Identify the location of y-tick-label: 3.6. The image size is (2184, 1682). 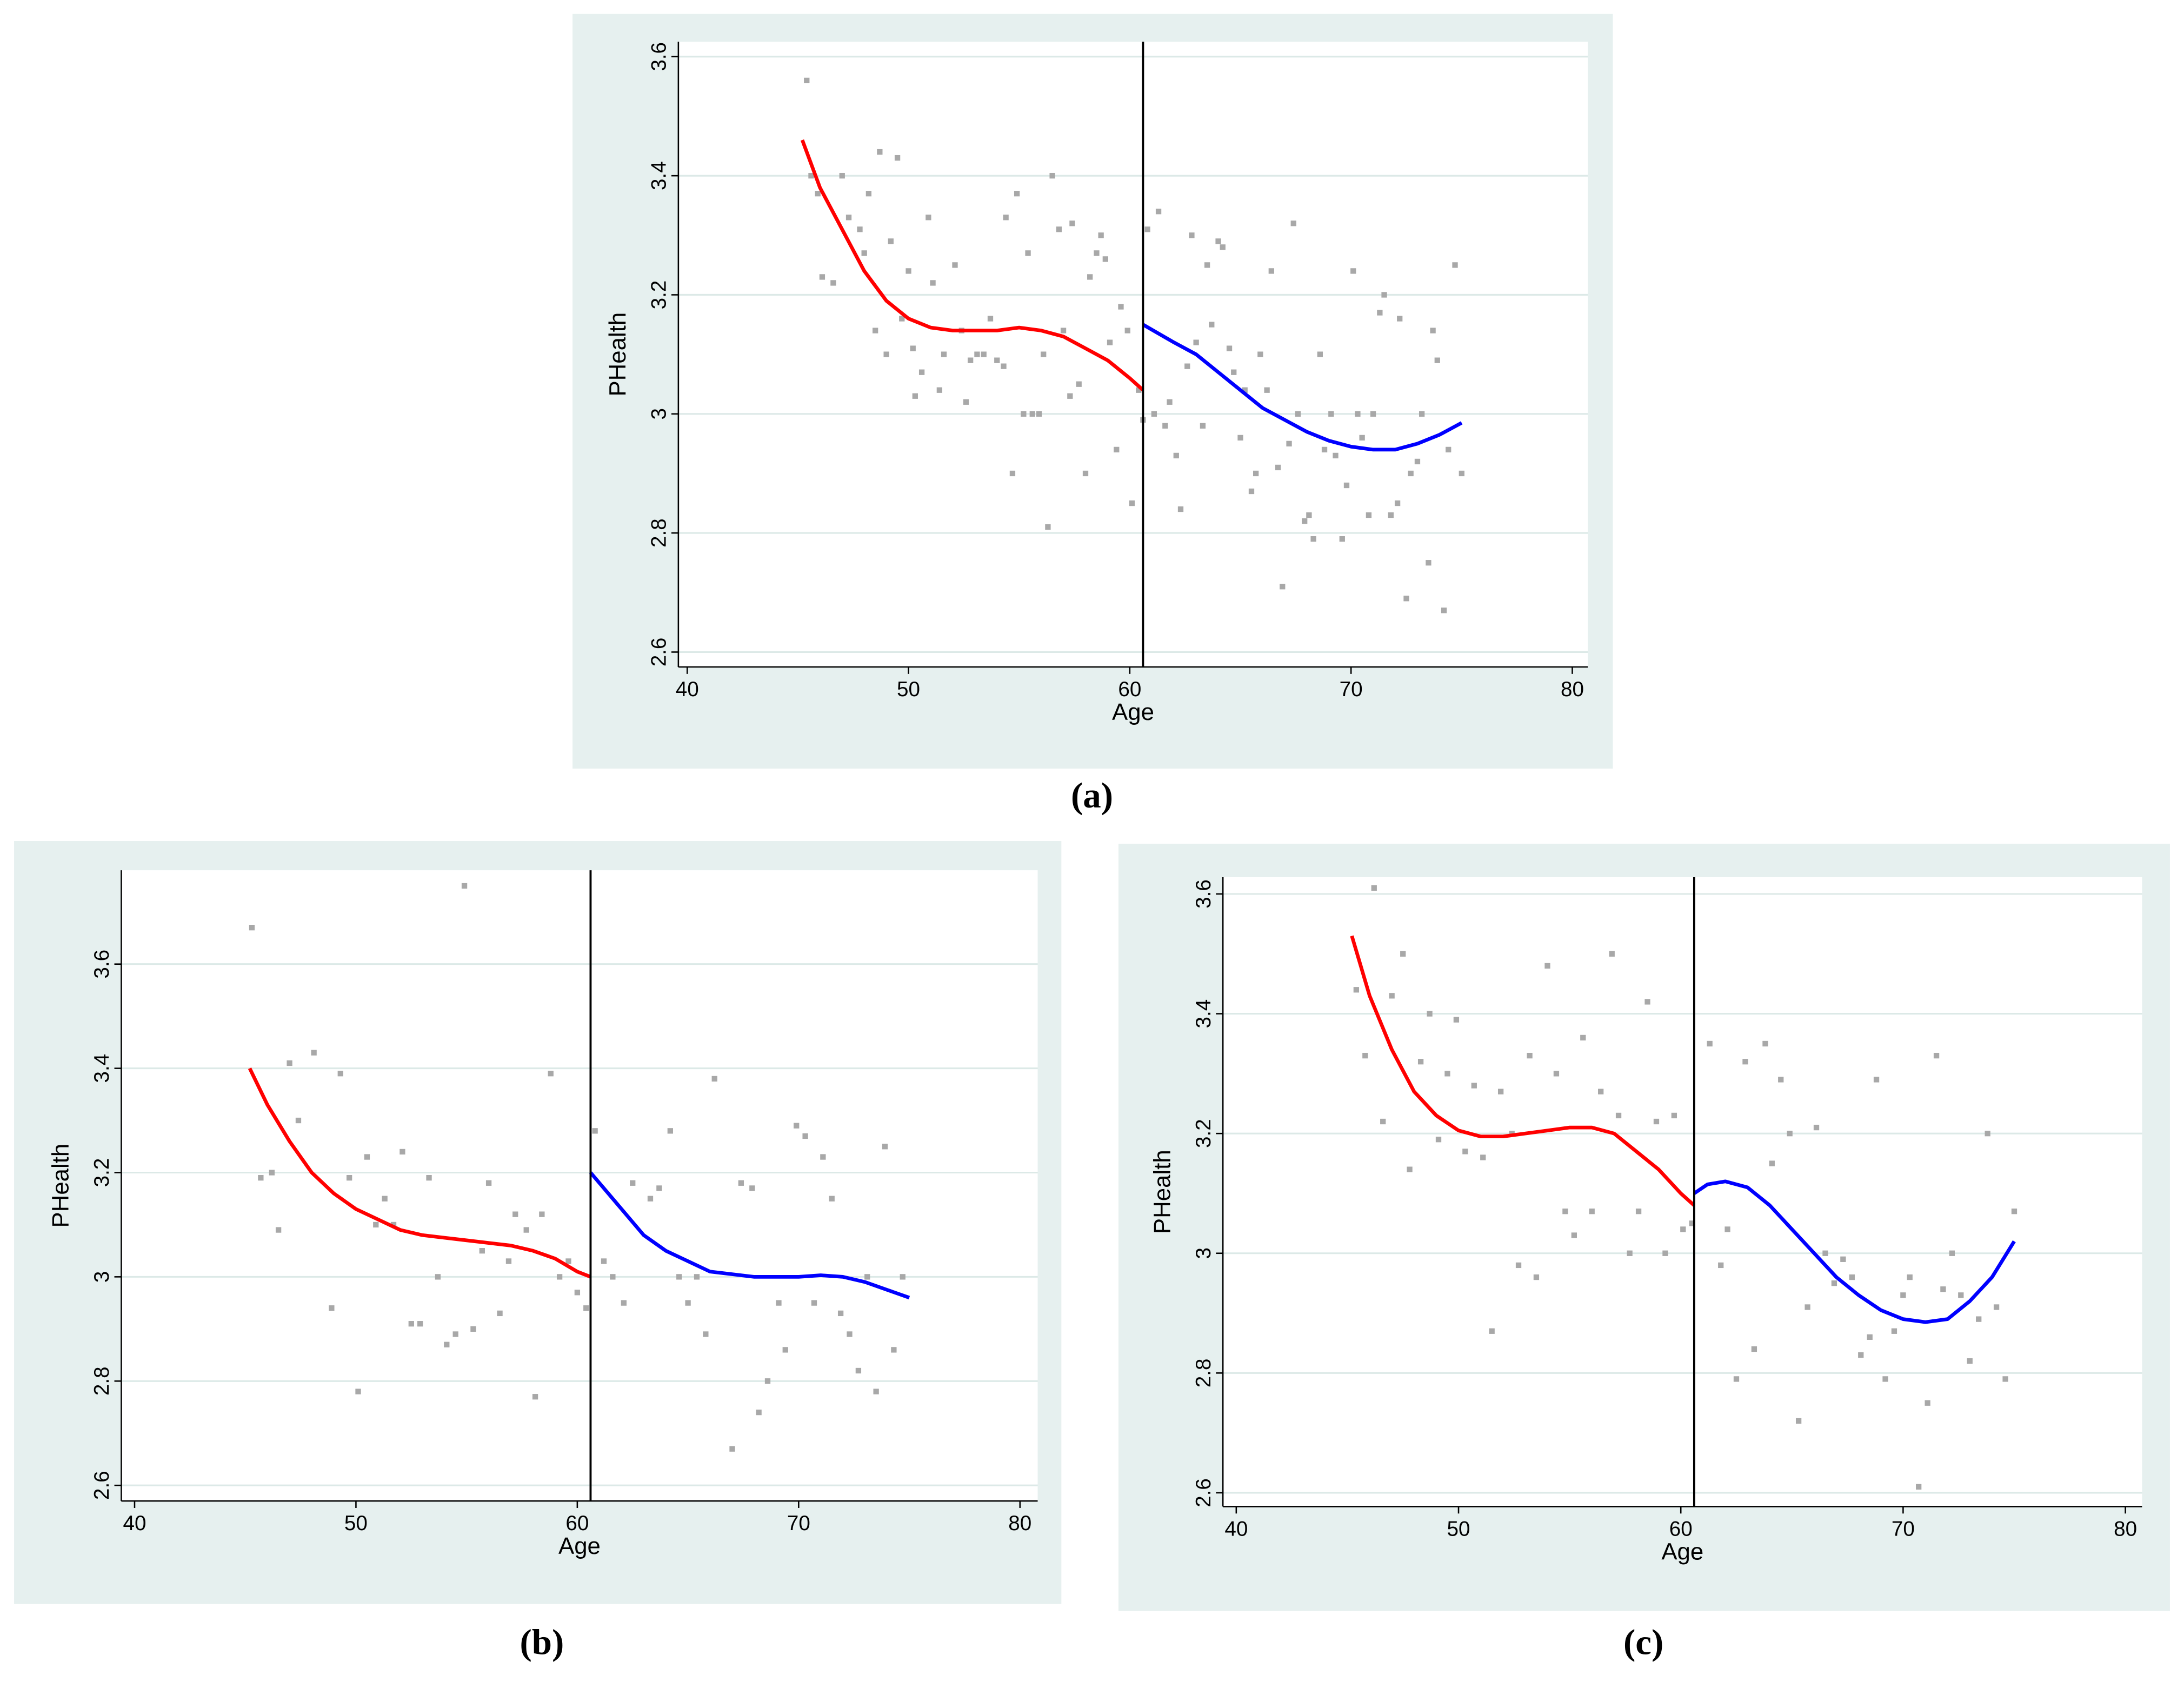
(102, 964).